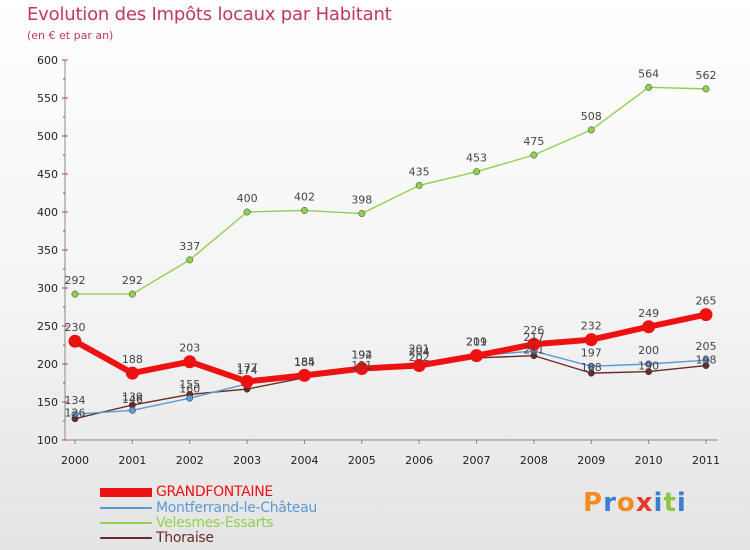 The image size is (750, 550). I want to click on y-tick-label: 100, so click(47, 440).